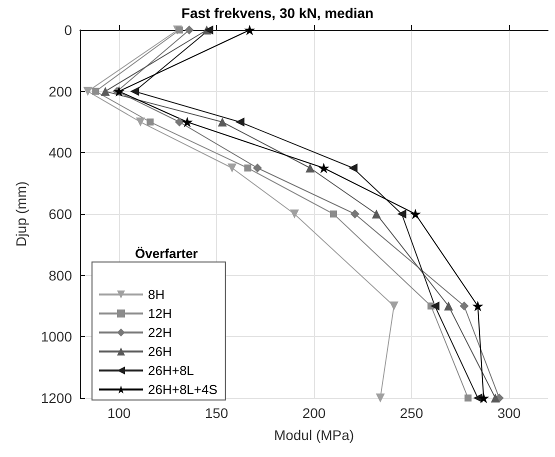  I want to click on x-tick-label: 100, so click(119, 413).